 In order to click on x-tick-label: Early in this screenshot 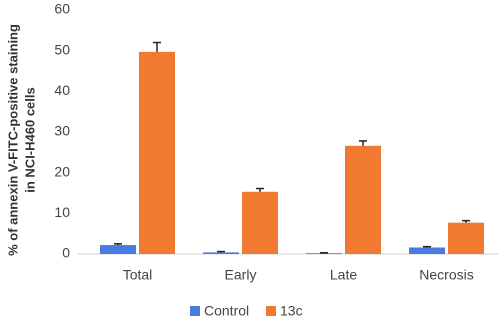, I will do `click(241, 275)`.